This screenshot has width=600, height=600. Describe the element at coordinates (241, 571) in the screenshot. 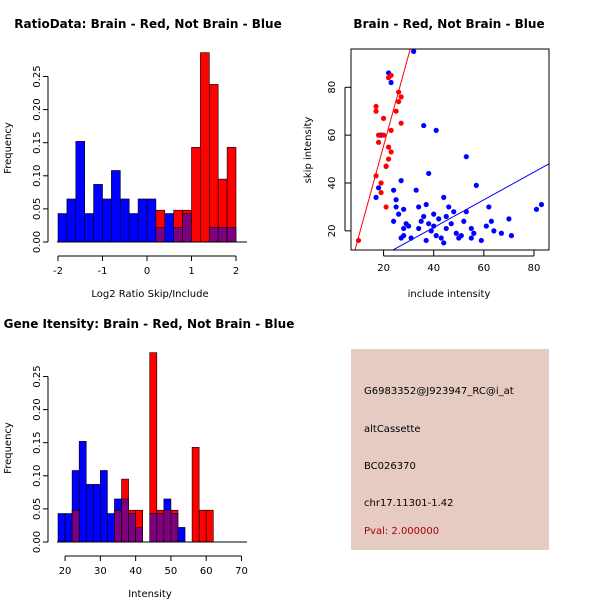

I see `x-tick-label: 70` at that location.